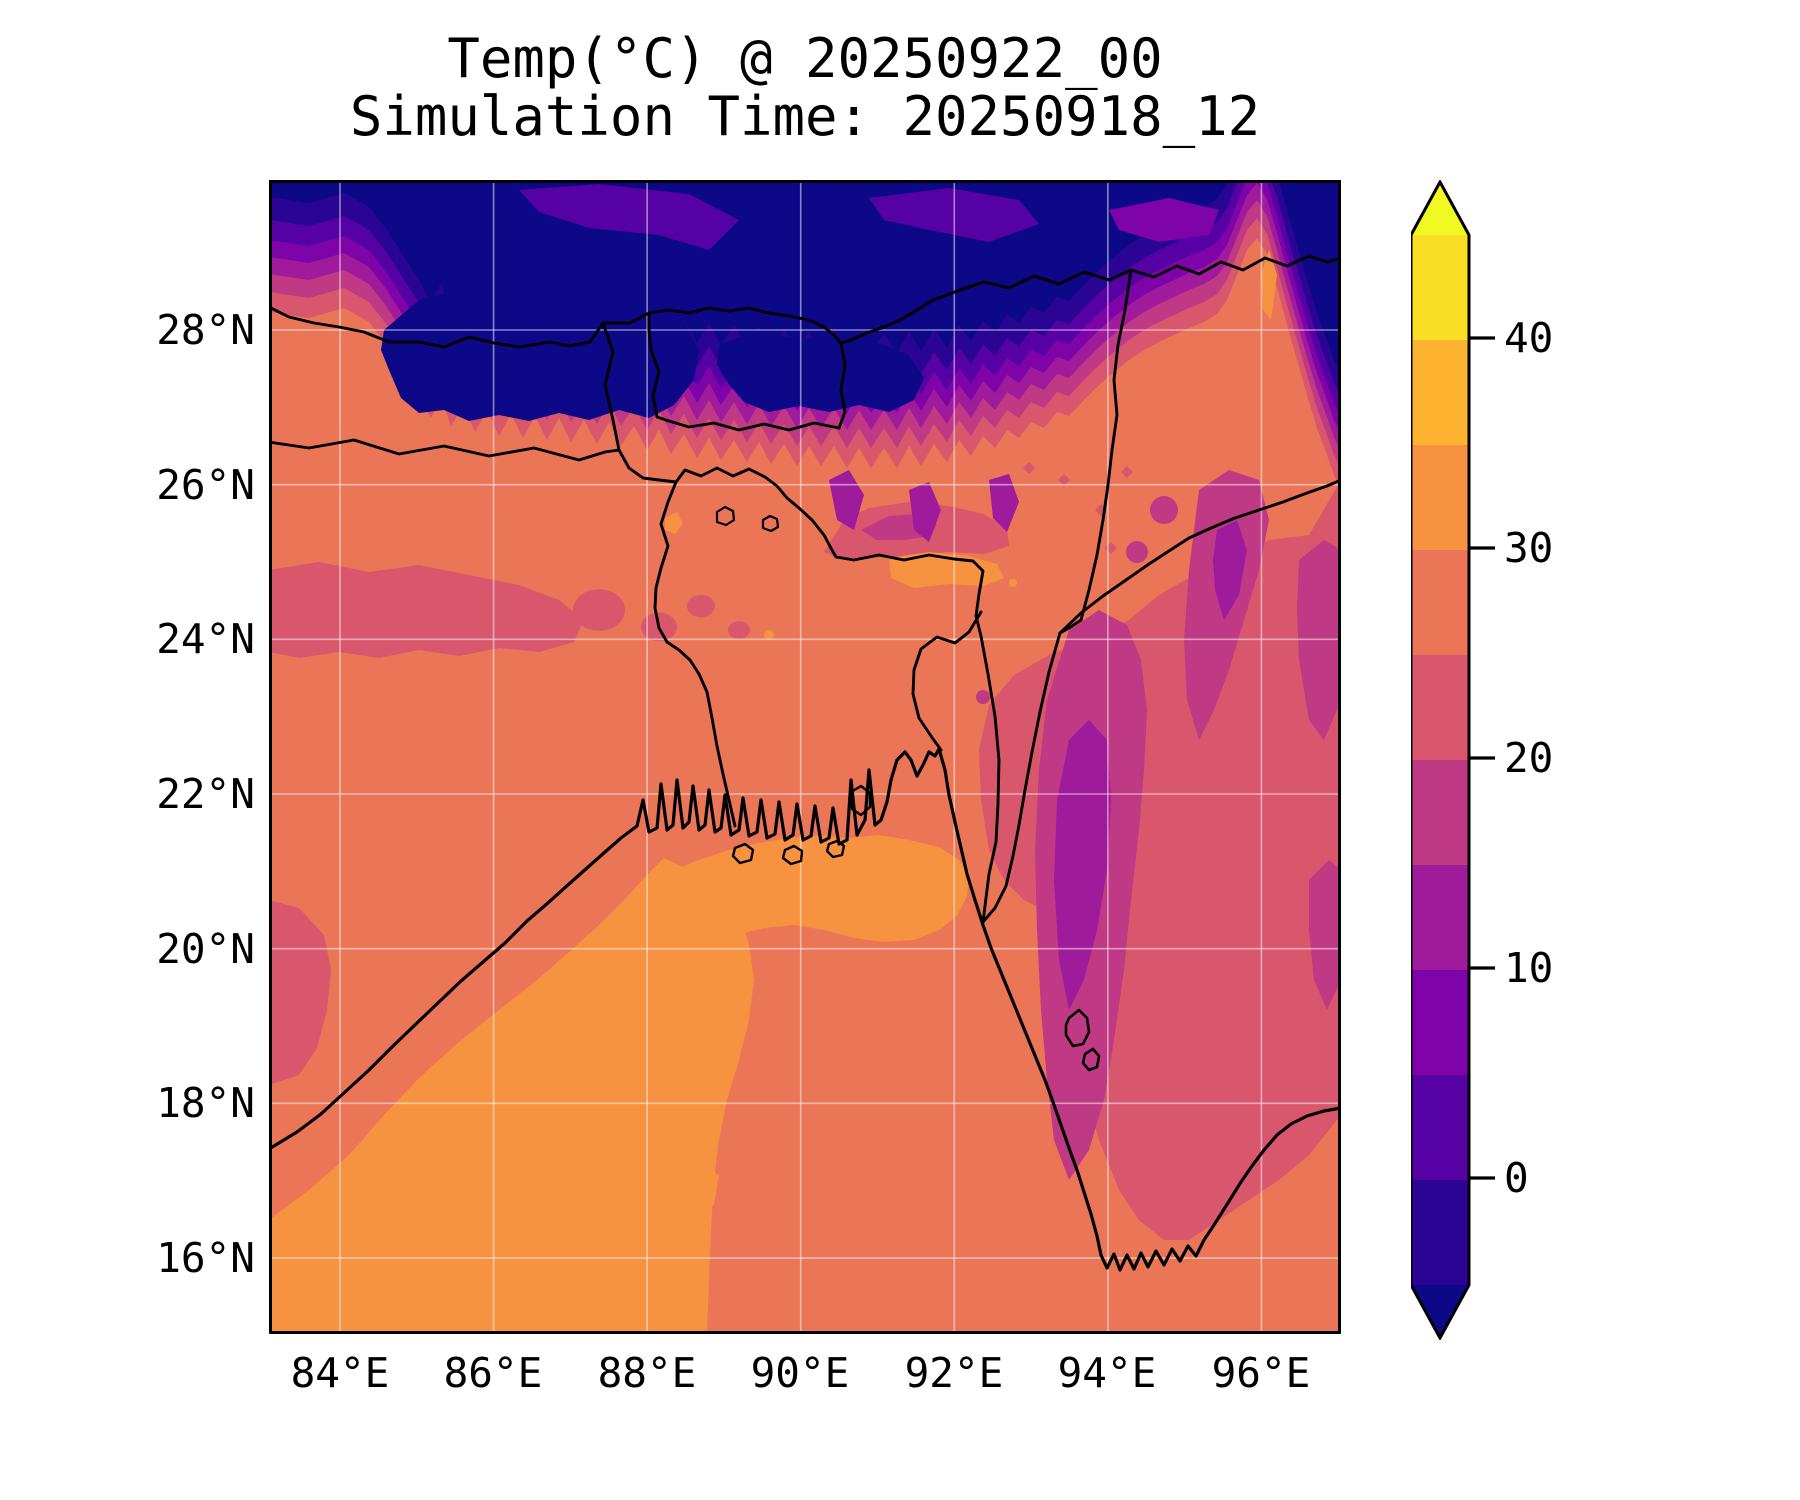 The width and height of the screenshot is (1800, 1500). What do you see at coordinates (1091, 1059) in the screenshot?
I see `island-cheduba` at bounding box center [1091, 1059].